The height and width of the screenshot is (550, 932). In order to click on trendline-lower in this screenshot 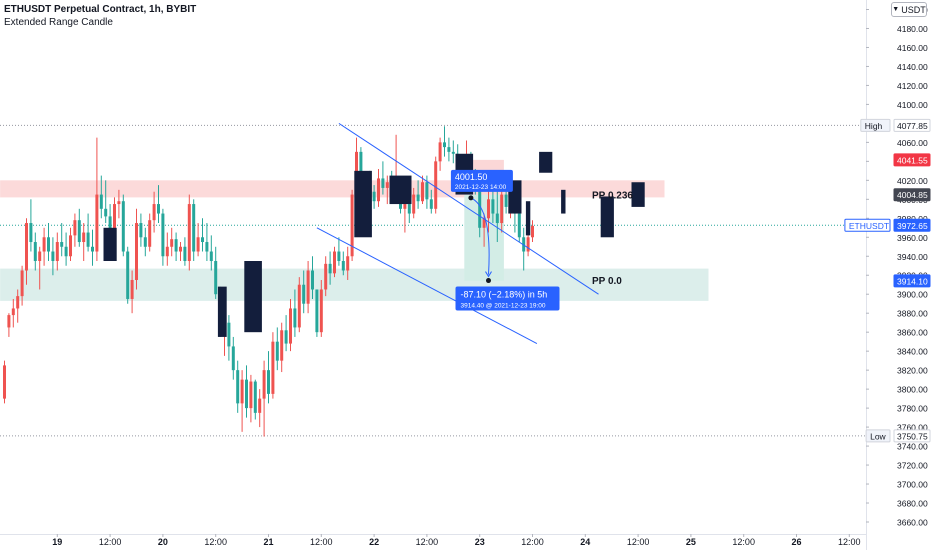, I will do `click(427, 286)`.